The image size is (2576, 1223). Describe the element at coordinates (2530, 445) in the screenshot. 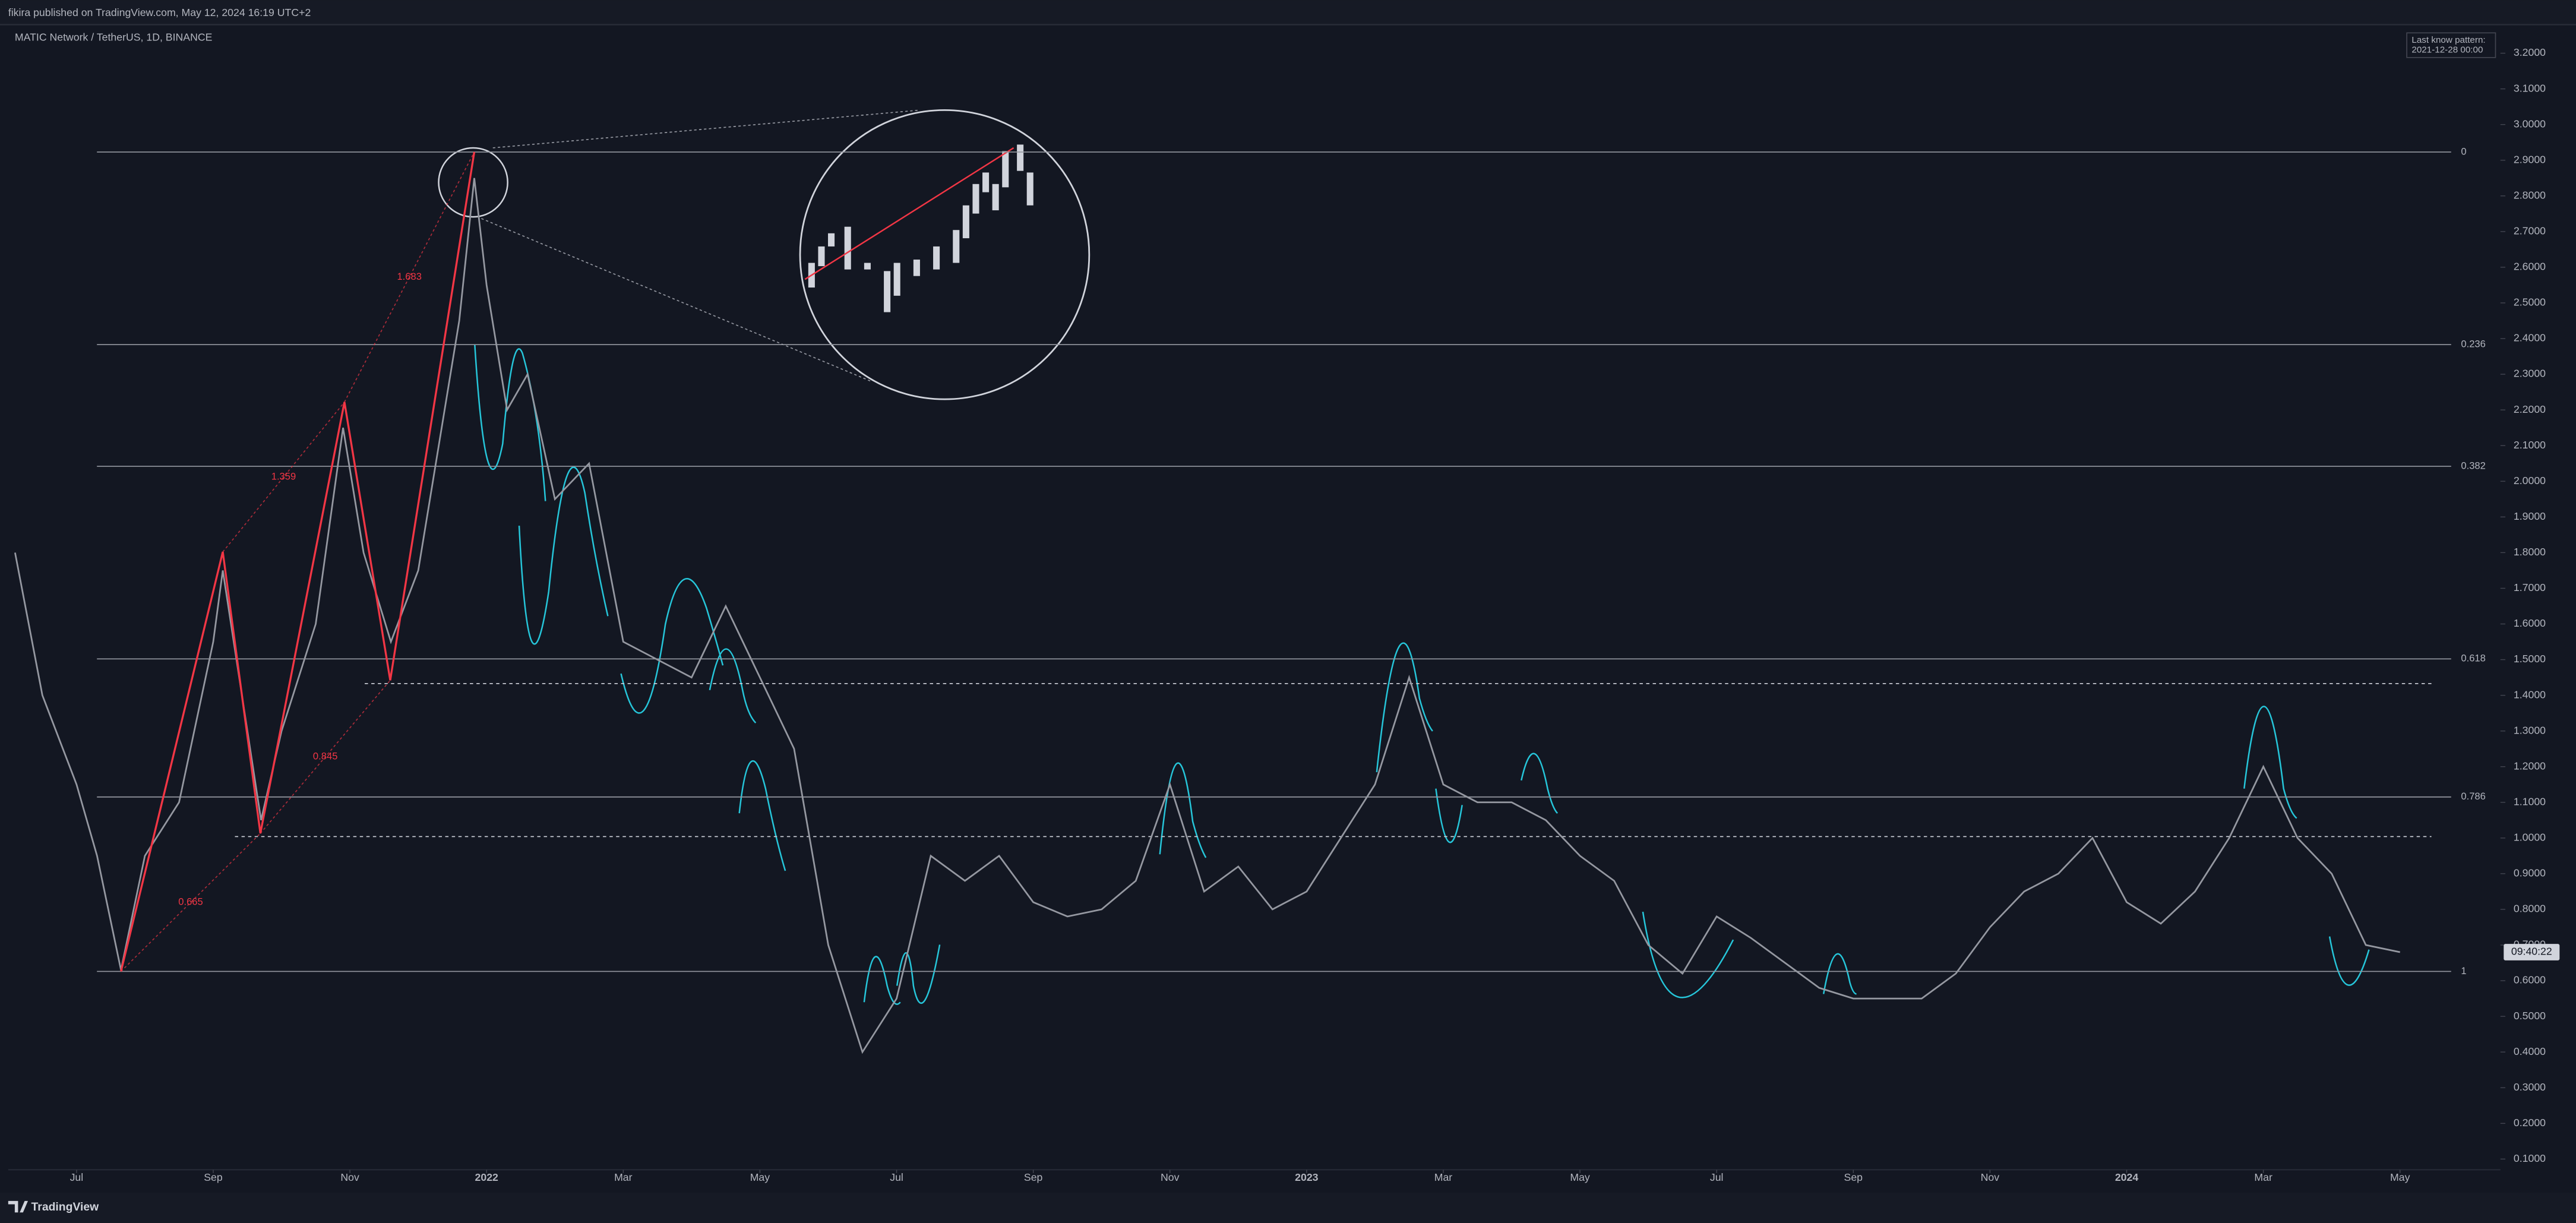

I see `y-tick-label: 2.1000` at that location.